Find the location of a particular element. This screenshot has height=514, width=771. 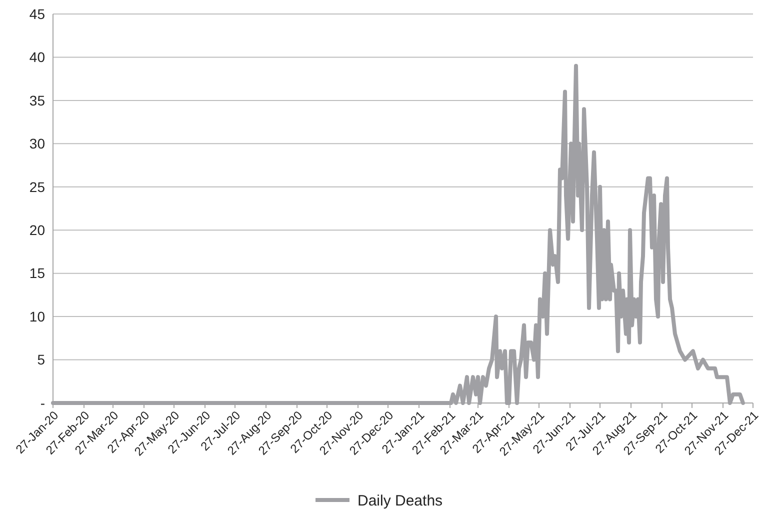

y-tick-label: 5 is located at coordinates (41, 360).